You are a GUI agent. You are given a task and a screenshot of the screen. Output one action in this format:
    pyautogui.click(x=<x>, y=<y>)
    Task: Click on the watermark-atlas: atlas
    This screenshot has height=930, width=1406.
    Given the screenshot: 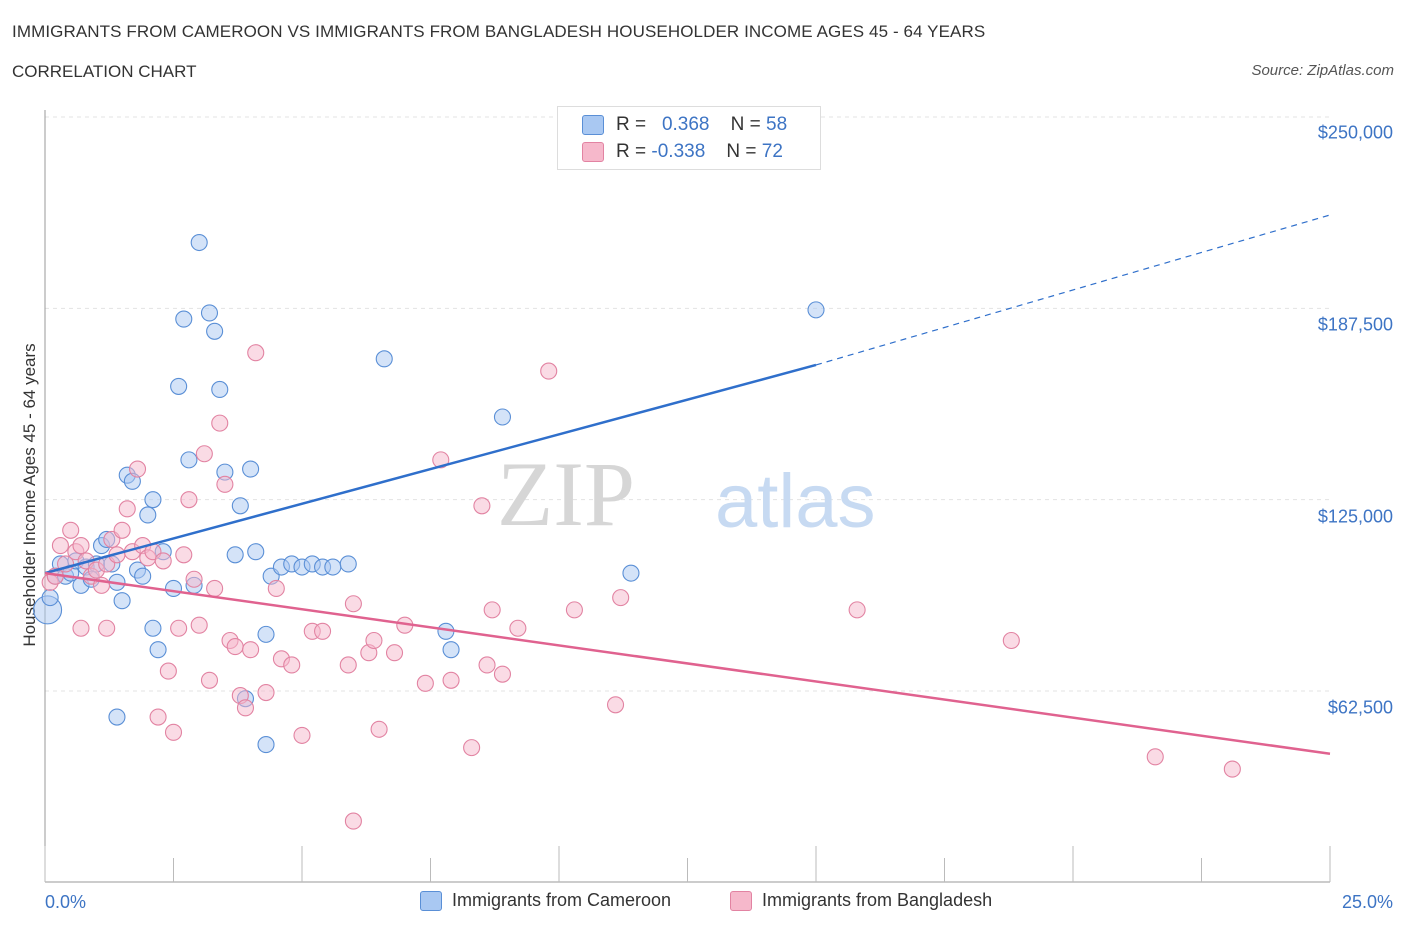 What is the action you would take?
    pyautogui.click(x=795, y=501)
    